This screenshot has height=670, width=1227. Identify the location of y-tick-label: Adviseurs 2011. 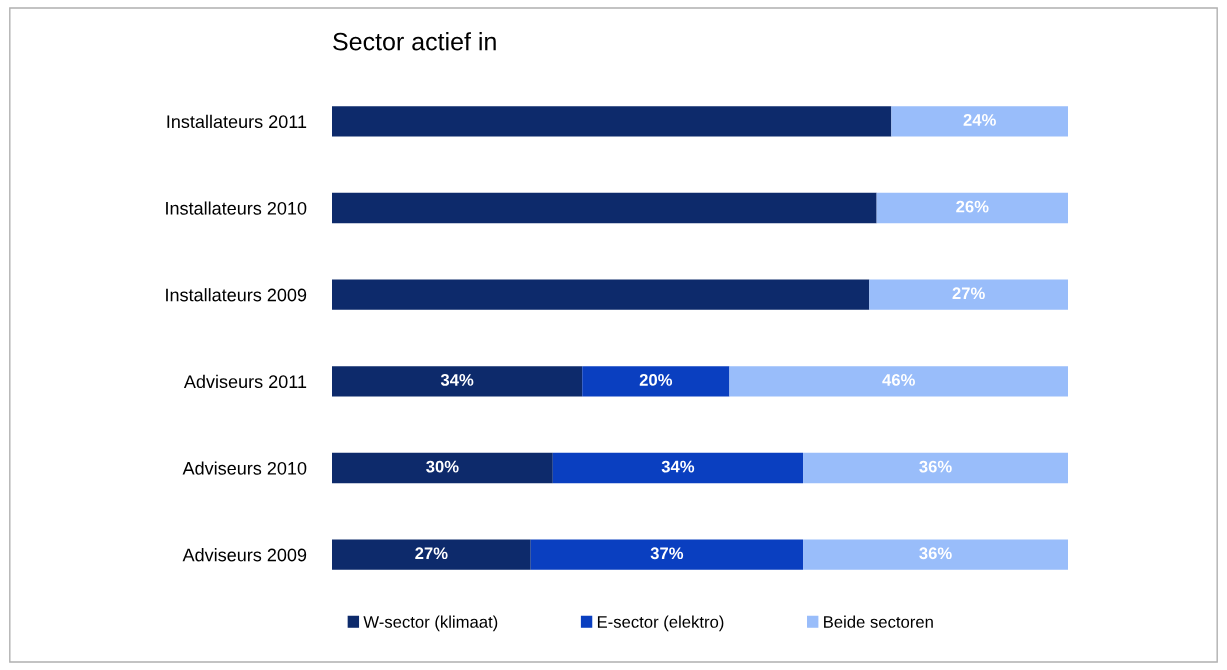
(245, 381).